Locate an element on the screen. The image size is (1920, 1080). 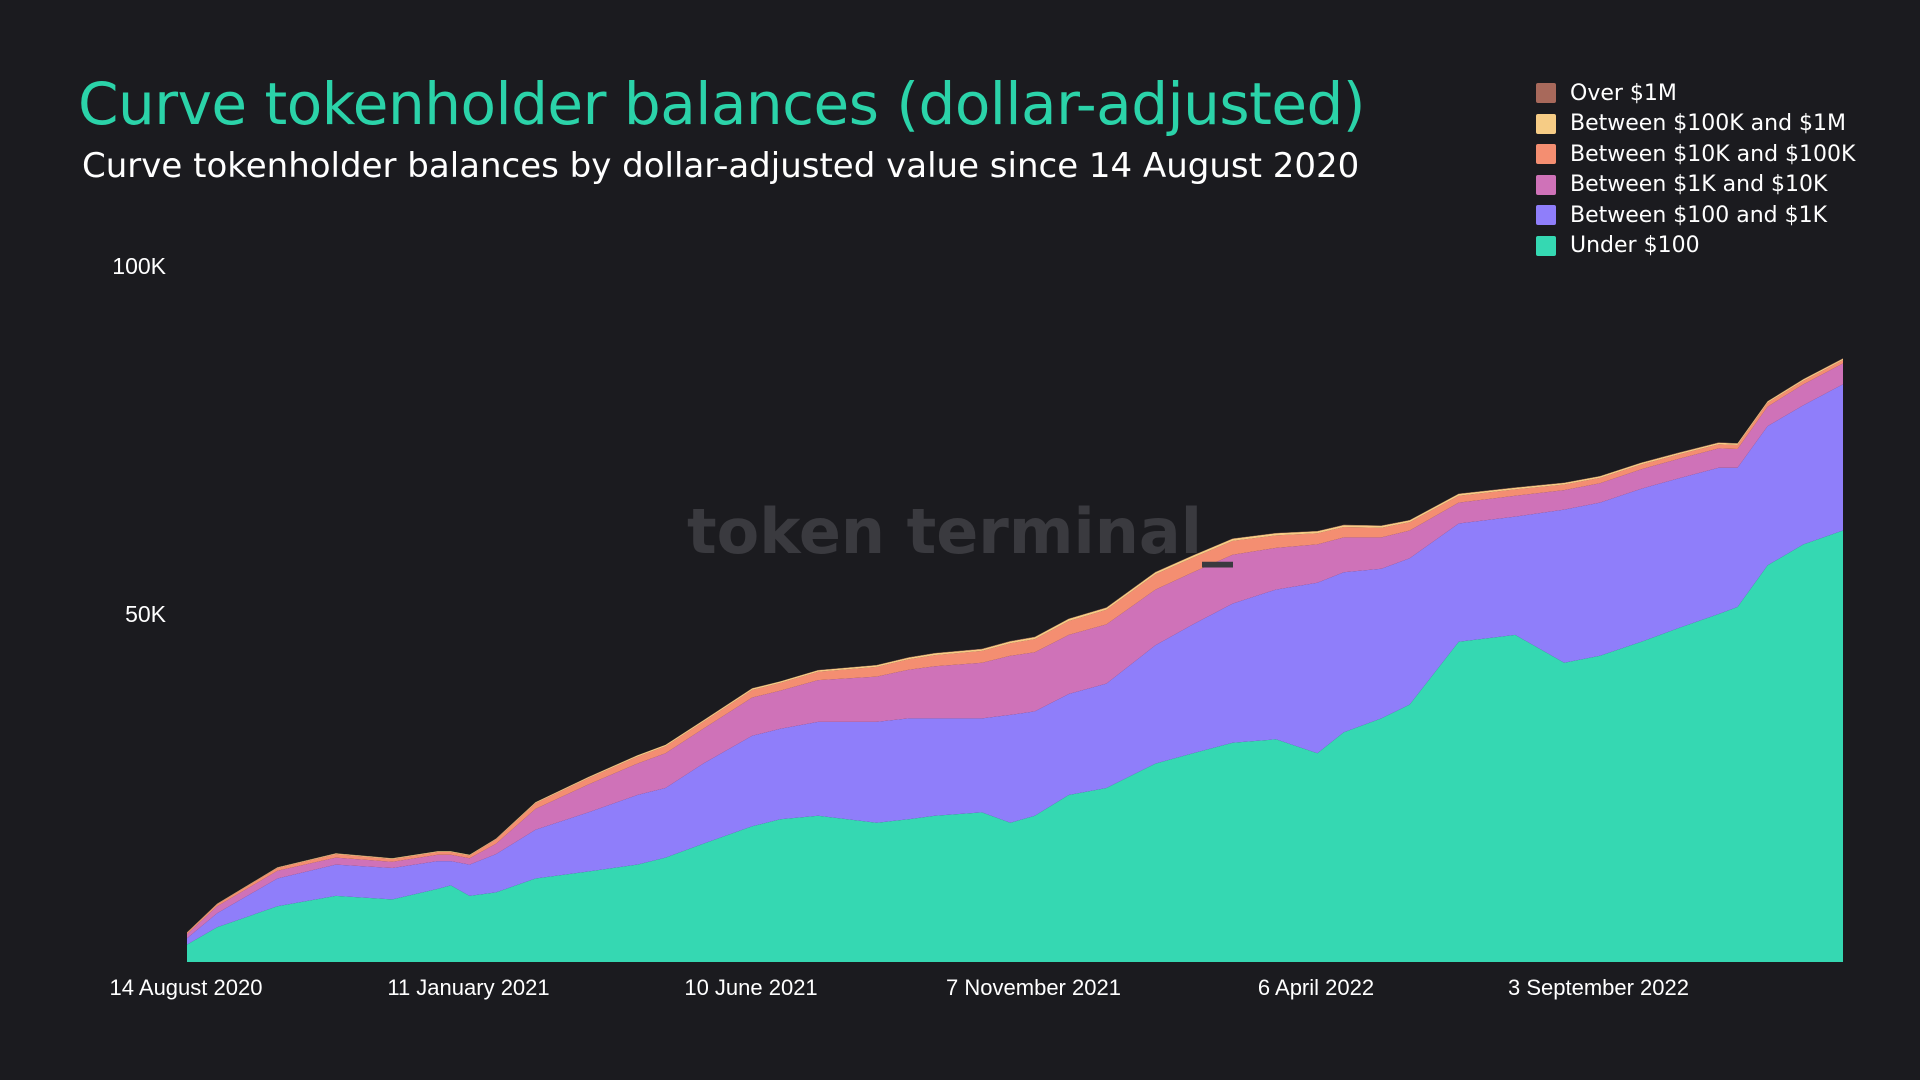
x-tick-label: 3 September 2022 is located at coordinates (1598, 987).